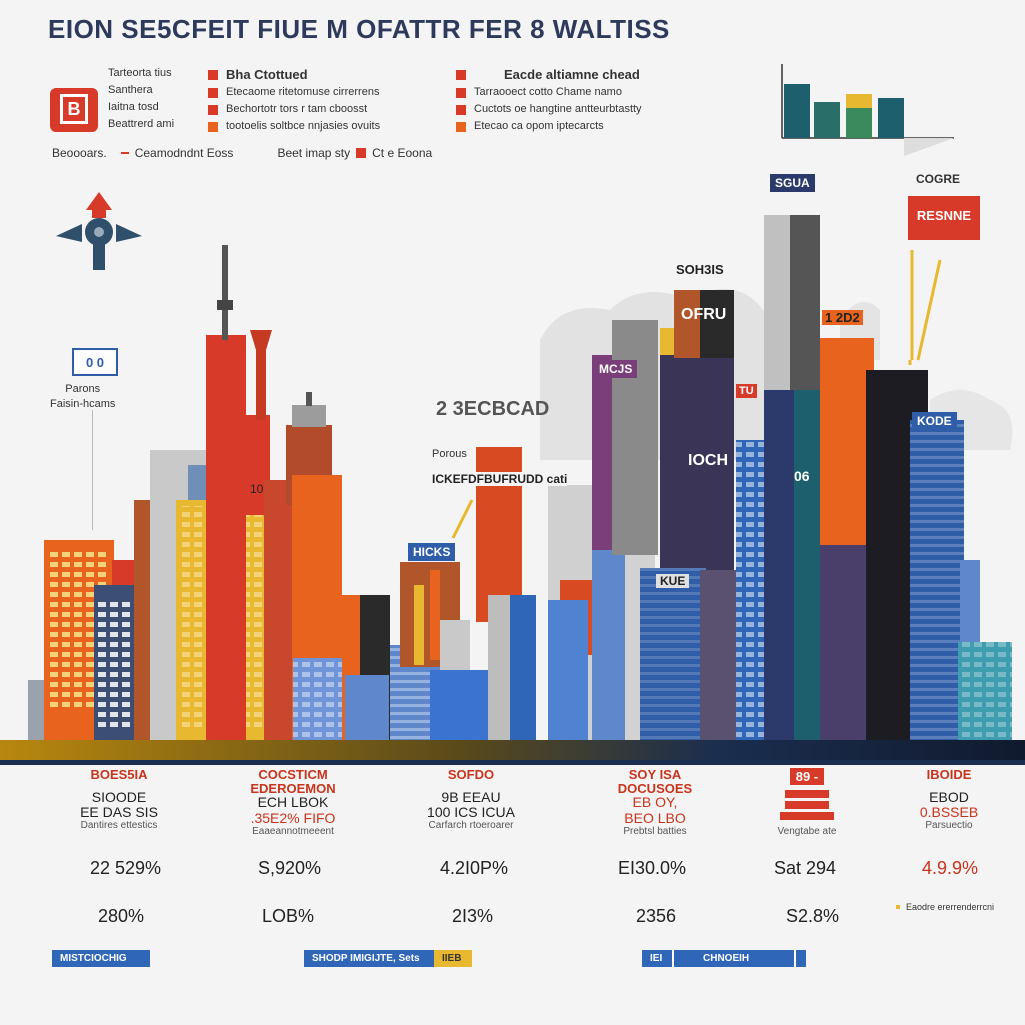 Image resolution: width=1025 pixels, height=1025 pixels. I want to click on note-dot-icon, so click(898, 907).